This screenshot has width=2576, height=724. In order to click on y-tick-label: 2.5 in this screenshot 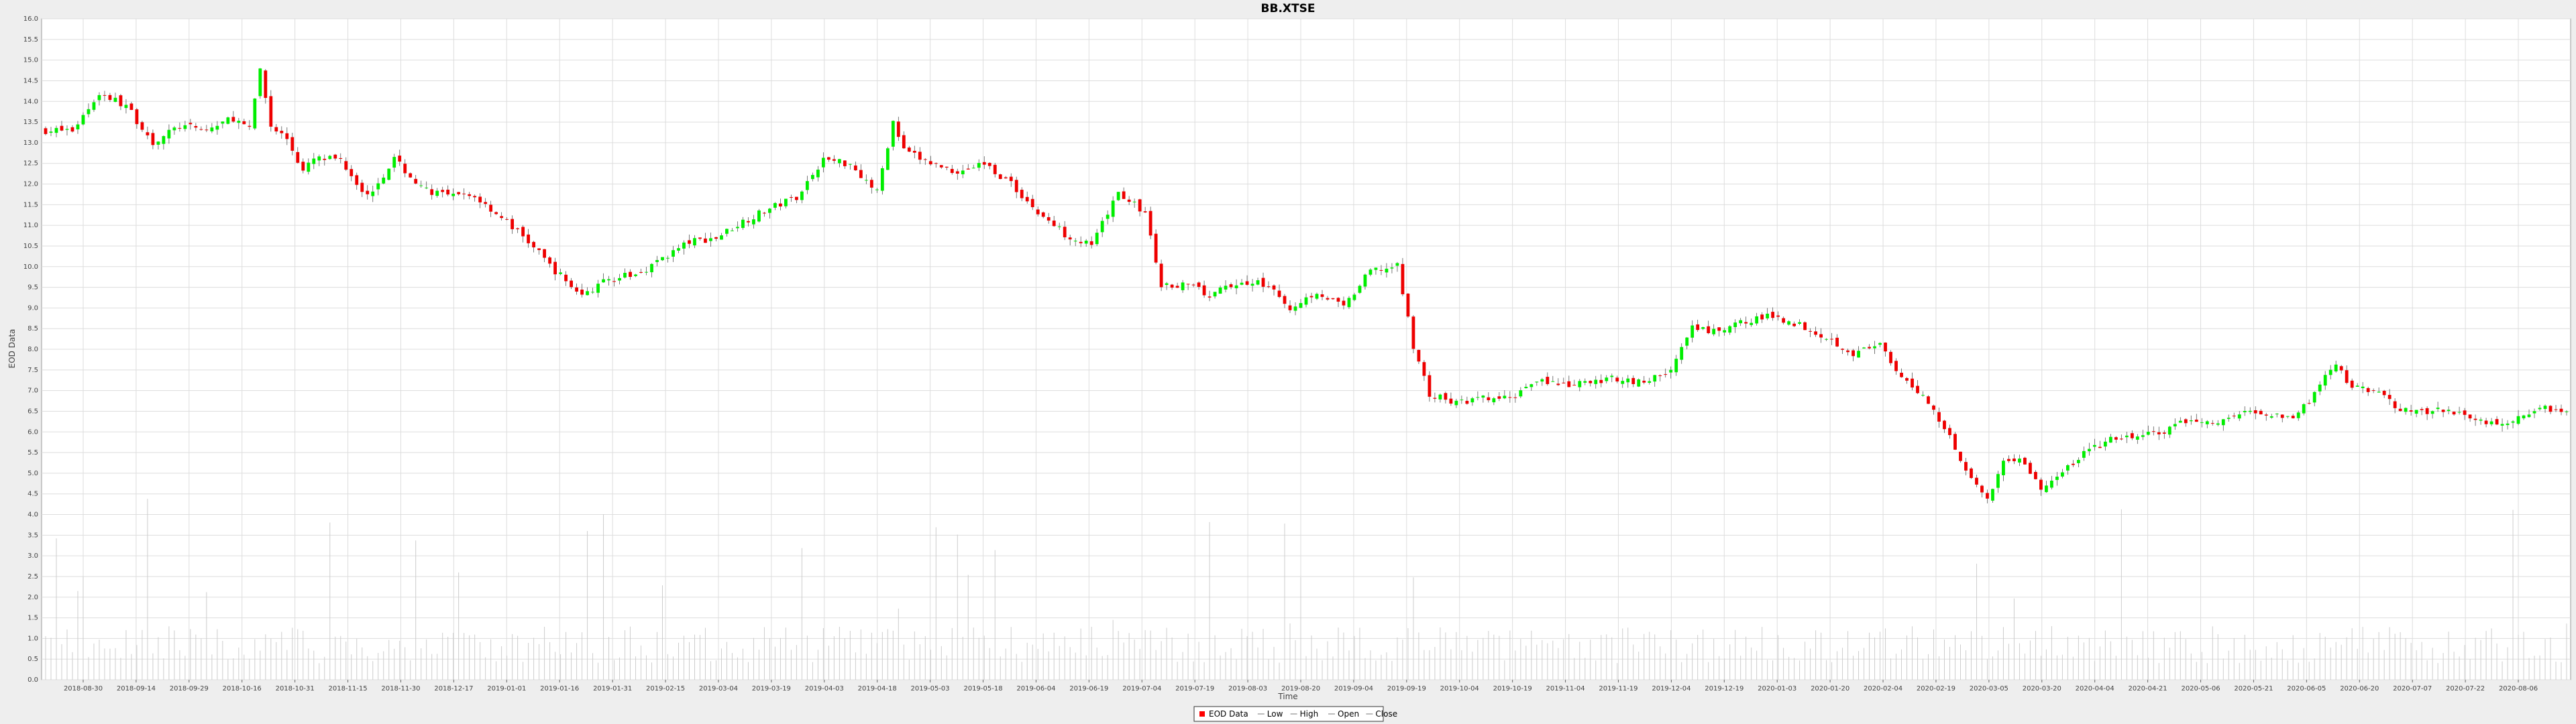, I will do `click(33, 577)`.